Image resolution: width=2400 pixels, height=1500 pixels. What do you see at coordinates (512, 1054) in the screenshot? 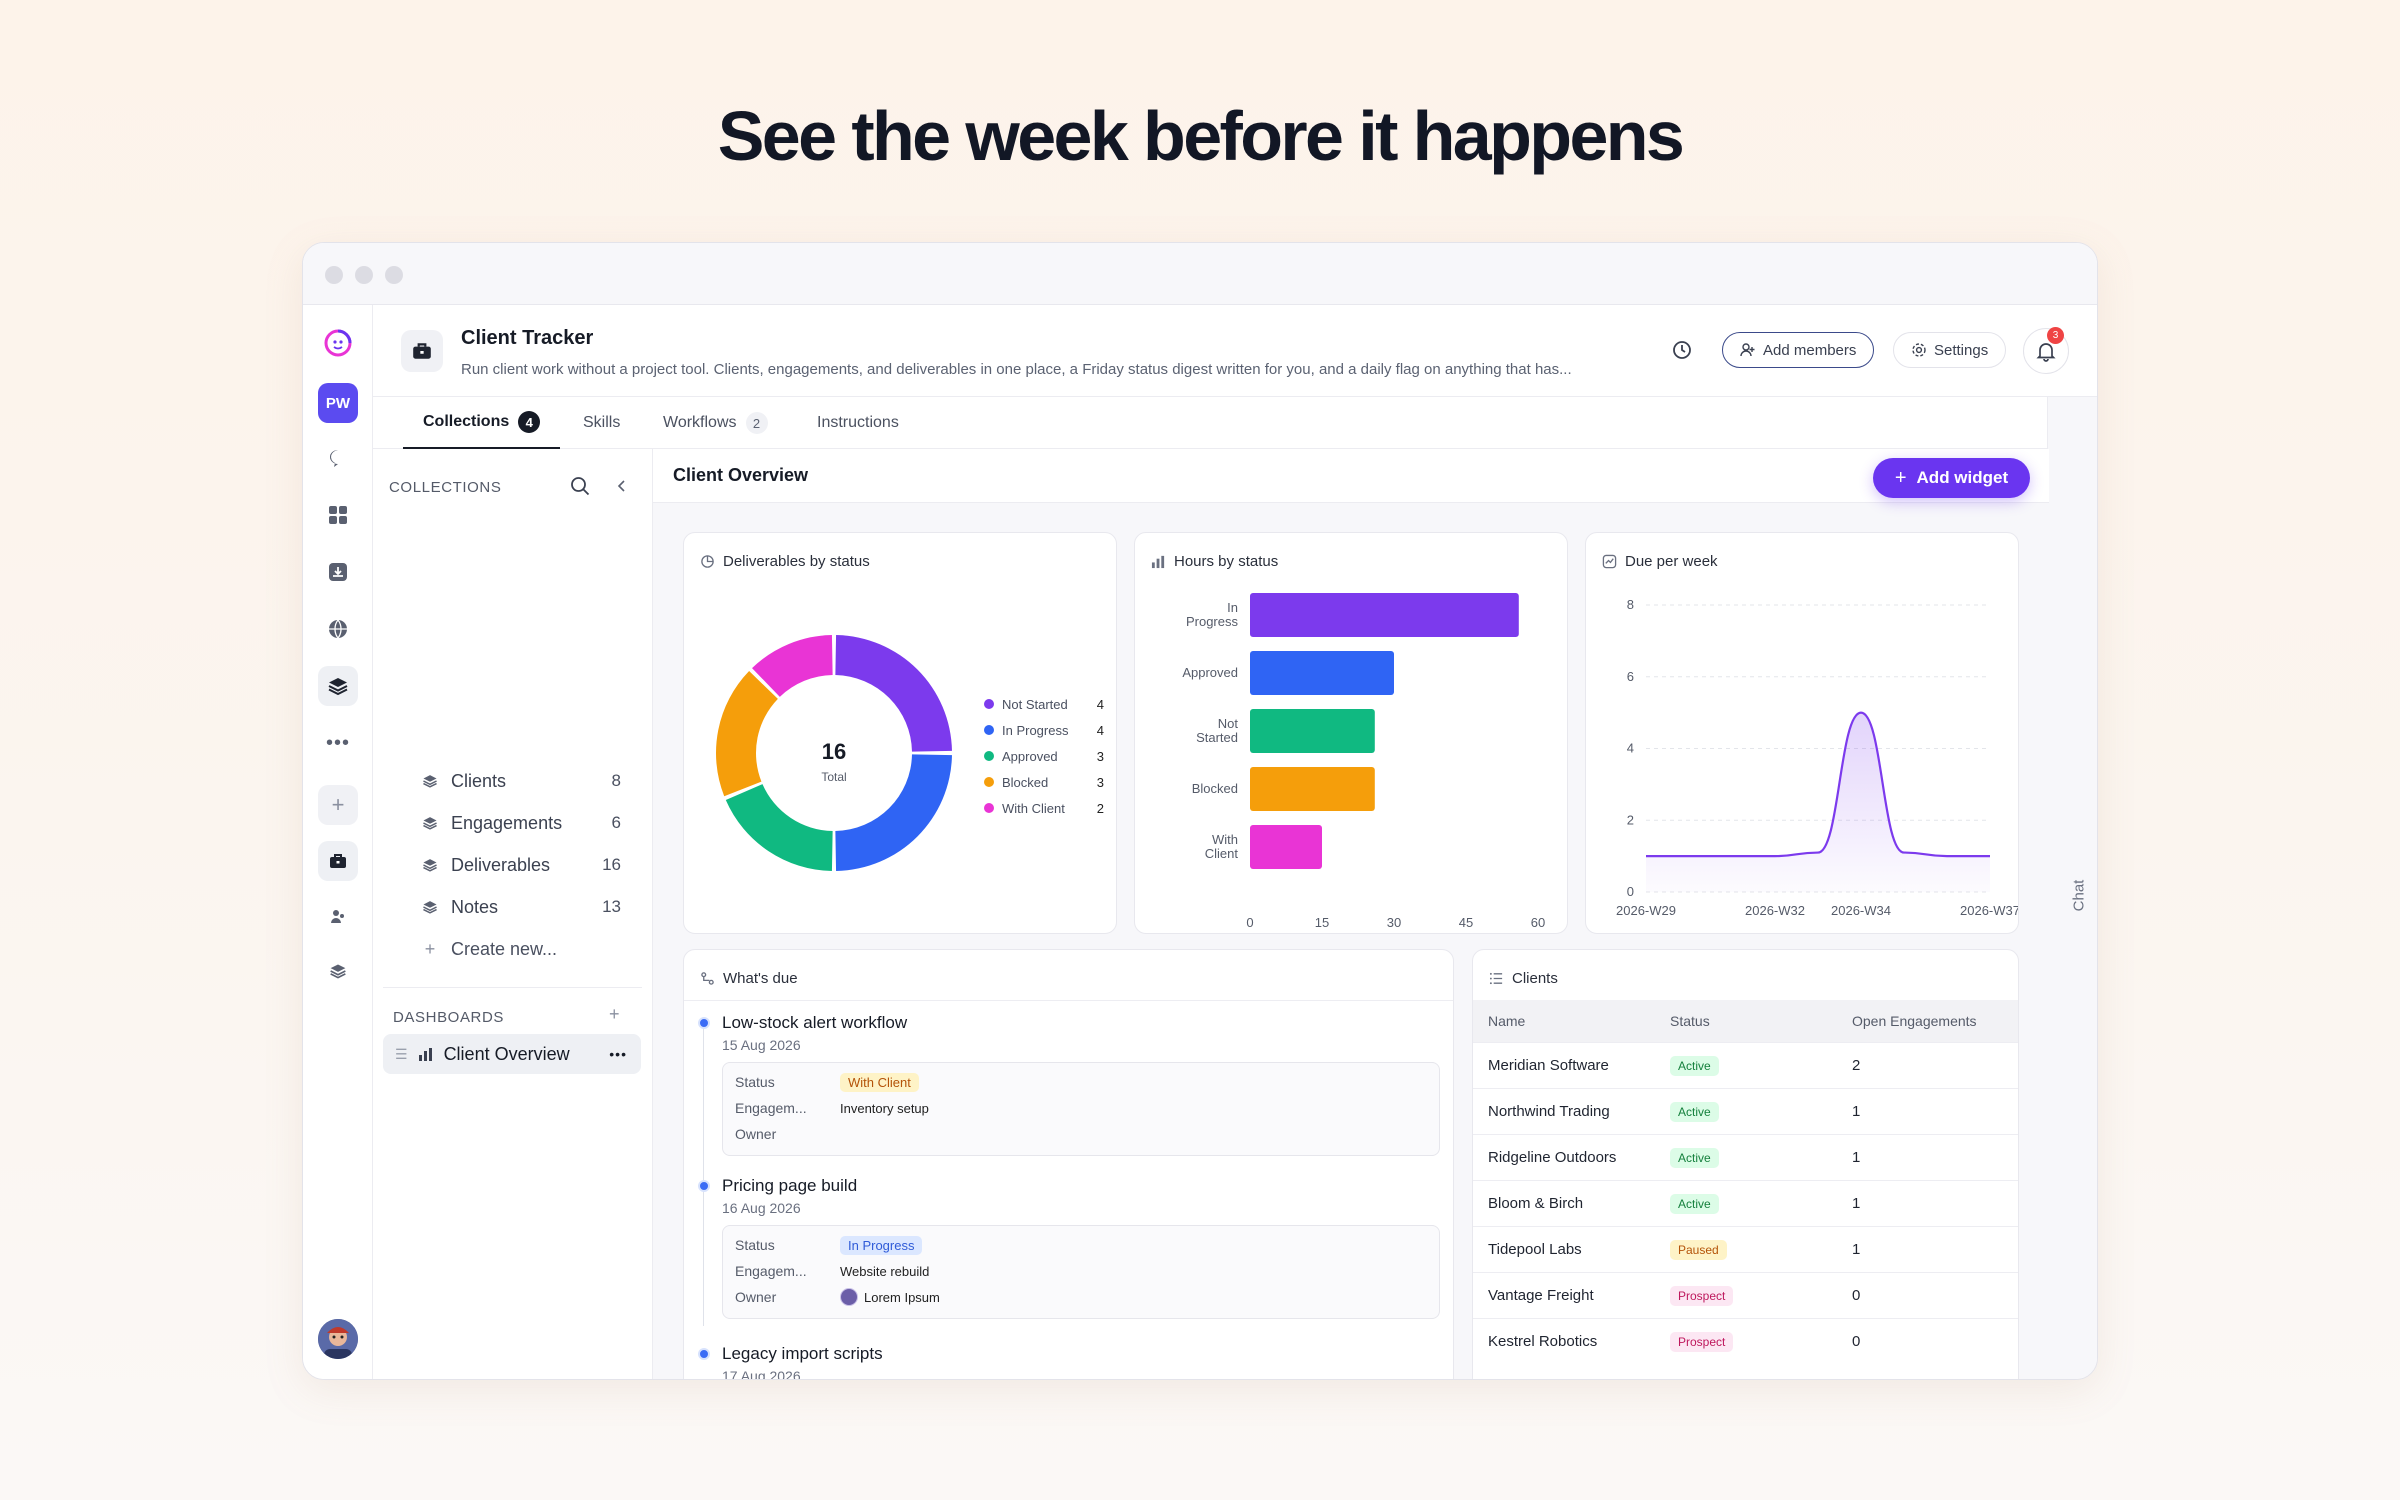
I see `dashboard-item-client-overview: ☰ Client Overview •••` at bounding box center [512, 1054].